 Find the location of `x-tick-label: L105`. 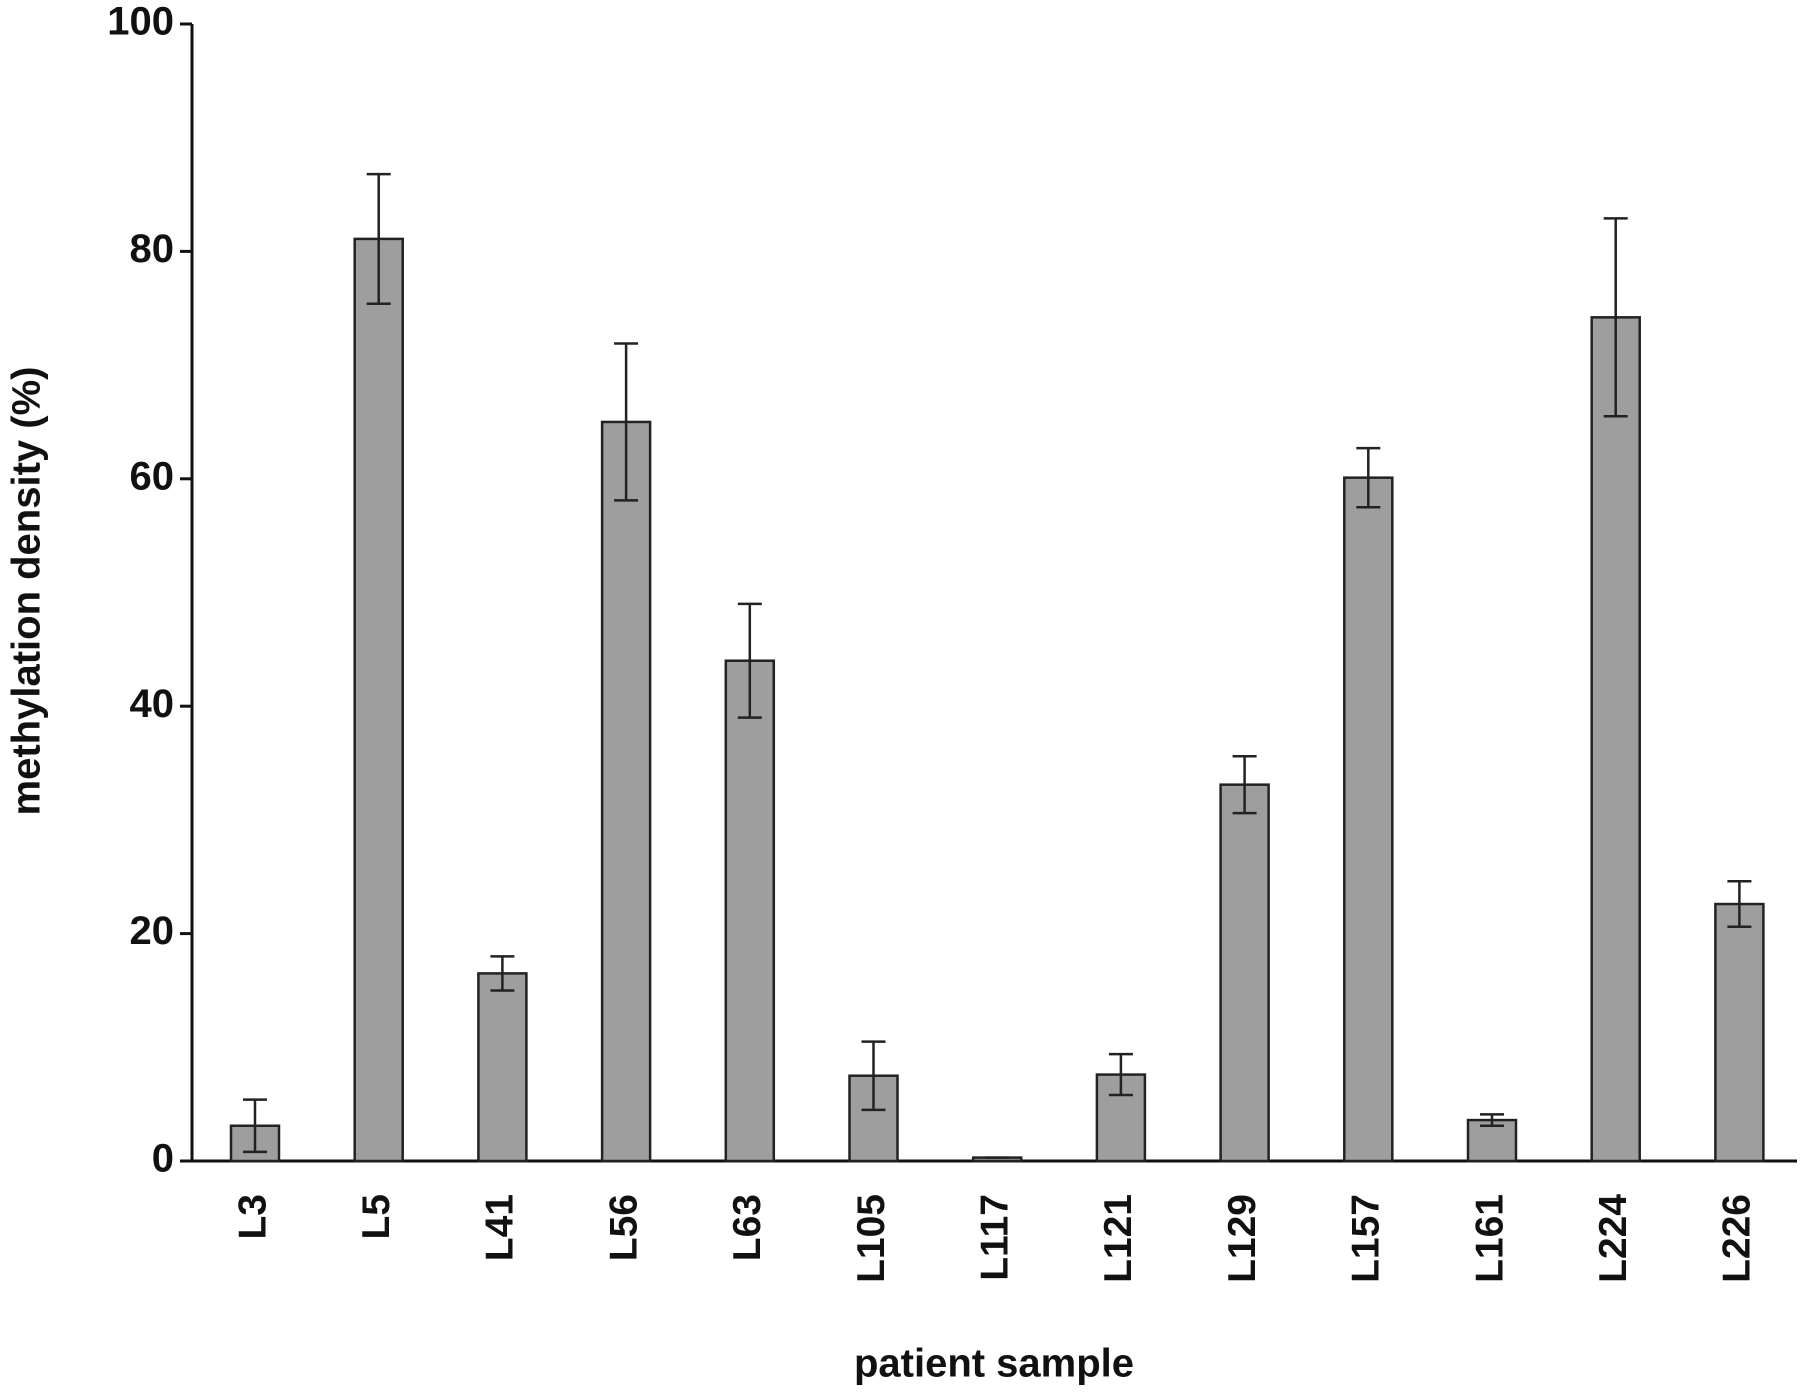

x-tick-label: L105 is located at coordinates (871, 1238).